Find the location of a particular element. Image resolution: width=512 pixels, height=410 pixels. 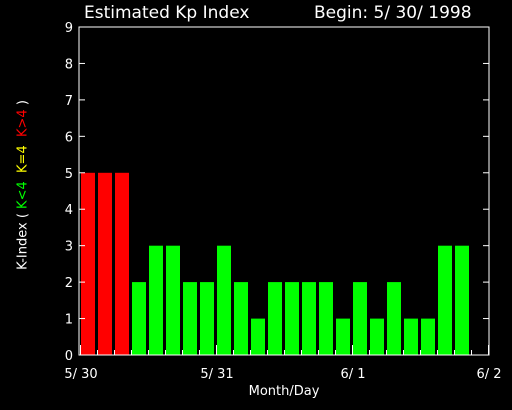

y-tick-label-9: 9 is located at coordinates (69, 28).